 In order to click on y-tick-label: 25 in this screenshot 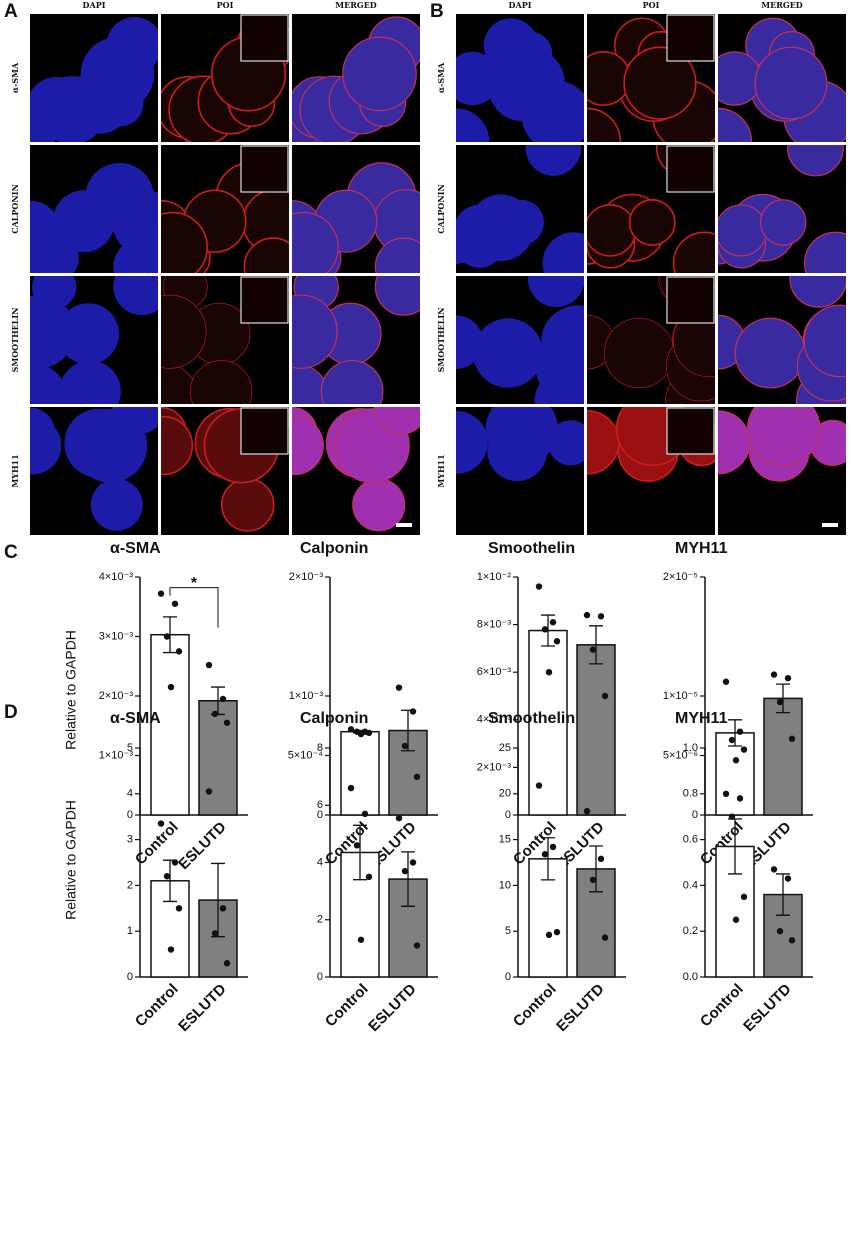, I will do `click(505, 748)`.